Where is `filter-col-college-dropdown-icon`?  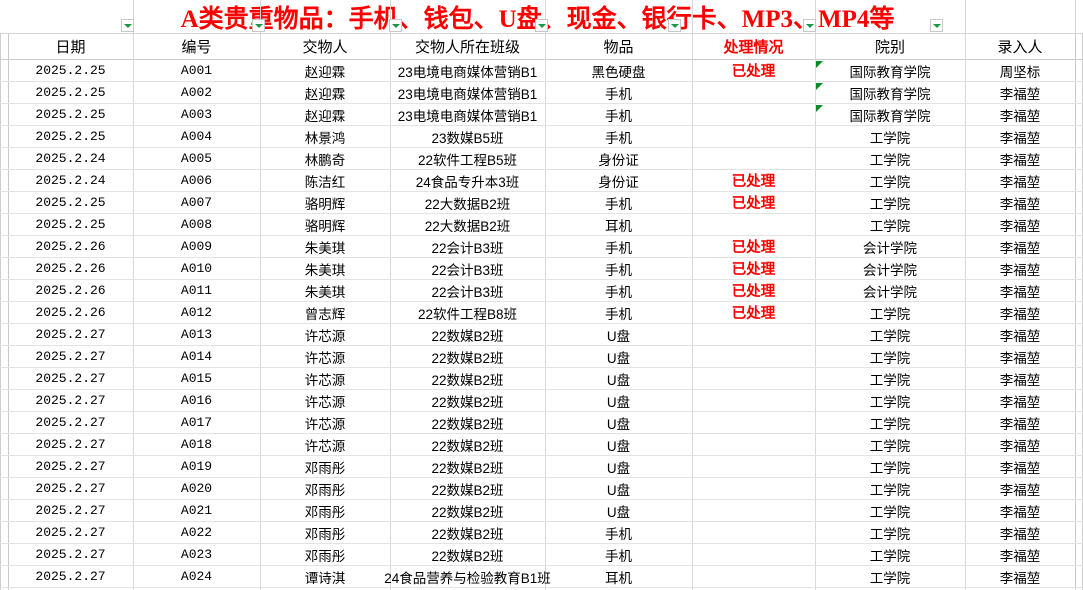 filter-col-college-dropdown-icon is located at coordinates (937, 25).